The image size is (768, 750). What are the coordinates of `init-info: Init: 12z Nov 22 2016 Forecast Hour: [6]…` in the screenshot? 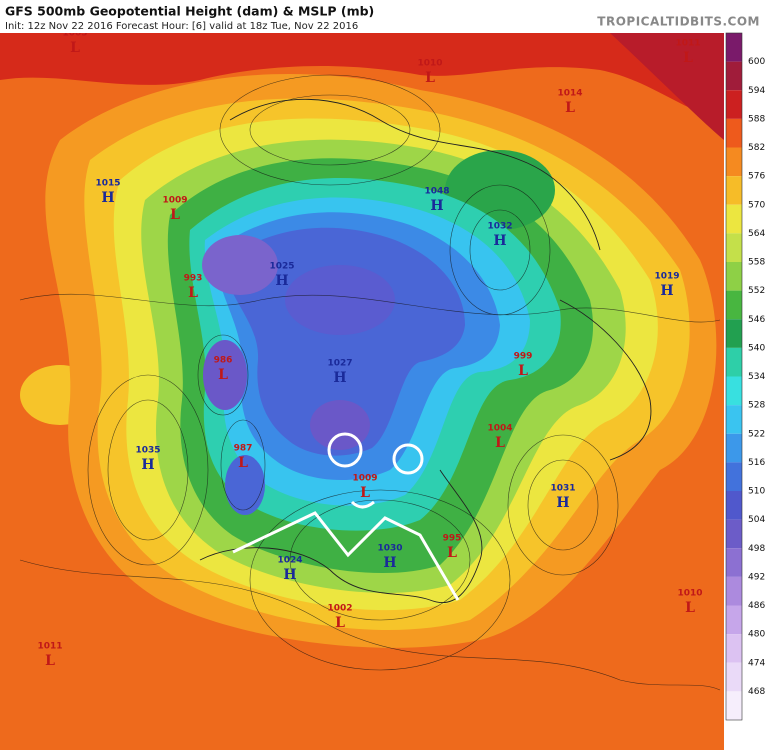 It's located at (181, 26).